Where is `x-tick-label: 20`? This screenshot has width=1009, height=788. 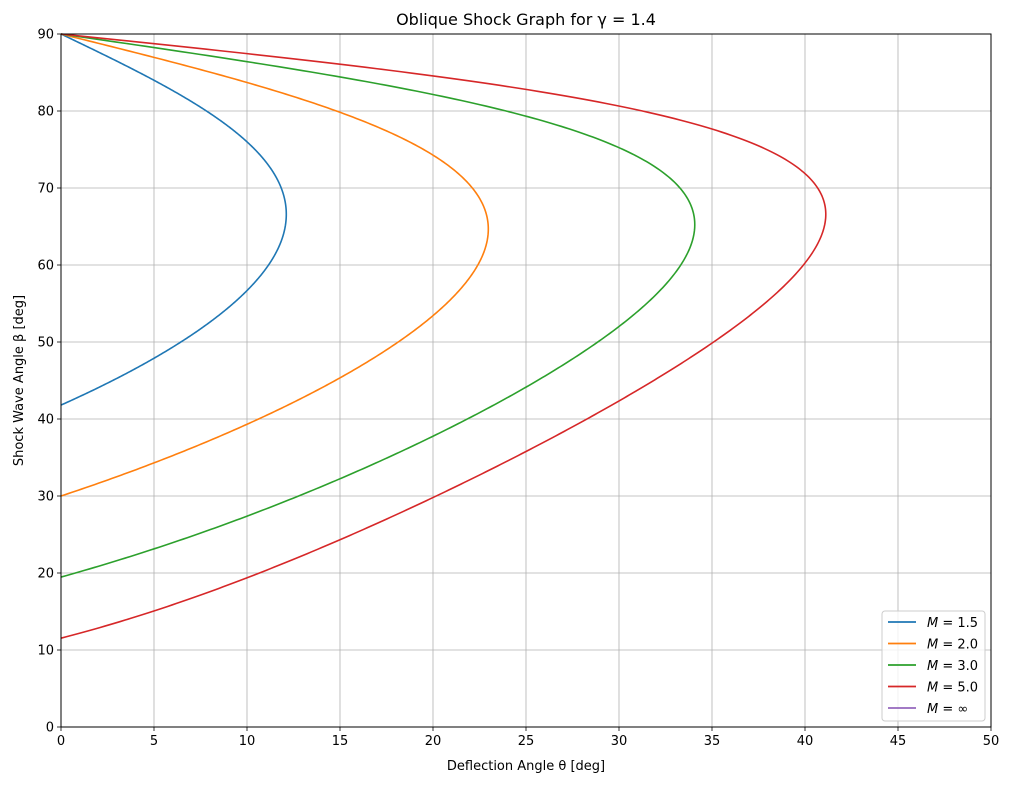 x-tick-label: 20 is located at coordinates (433, 741).